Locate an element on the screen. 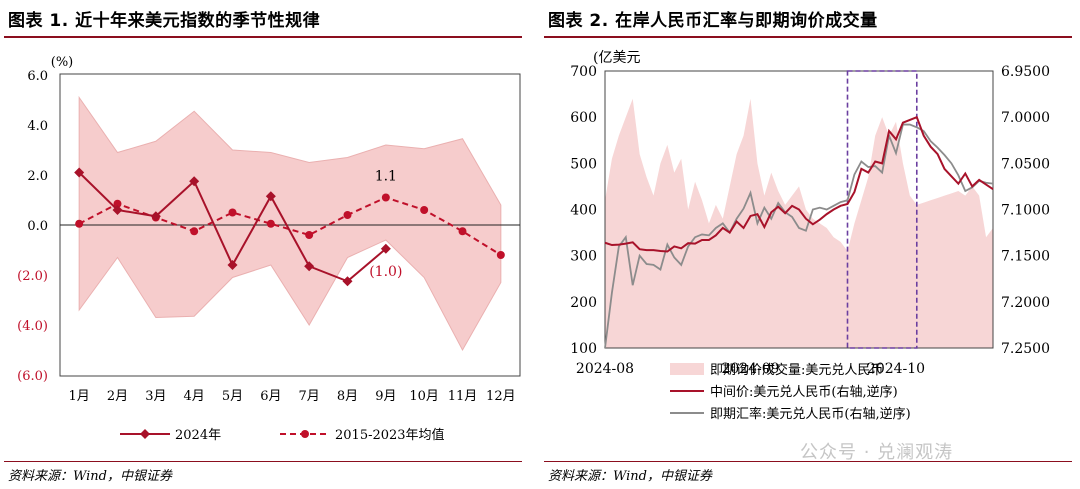  left-source-note: 资料来源：Wind，中银证券 is located at coordinates (90, 476).